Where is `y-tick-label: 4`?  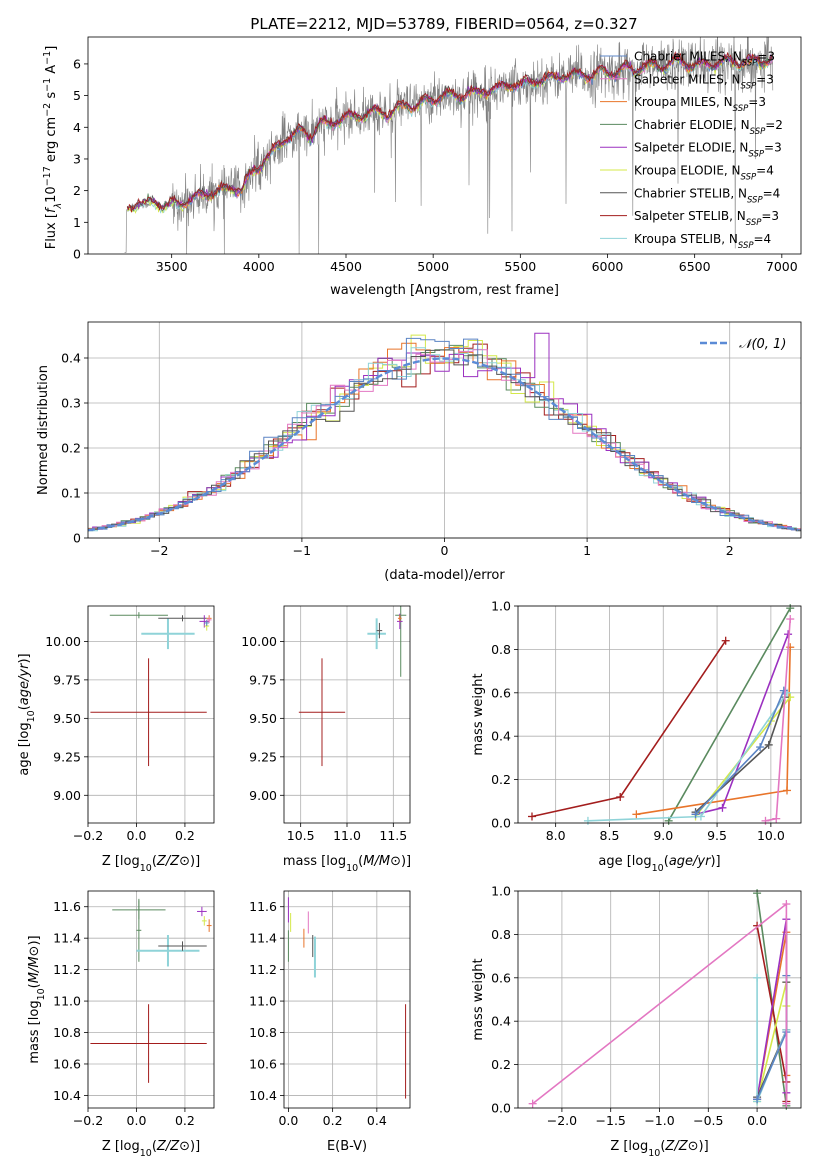
y-tick-label: 4 is located at coordinates (77, 127).